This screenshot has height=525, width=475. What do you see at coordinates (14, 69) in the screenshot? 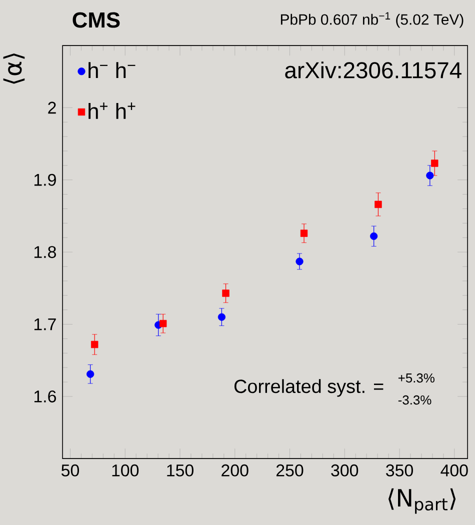
I see `y-axis-title: ⟨α⟩` at bounding box center [14, 69].